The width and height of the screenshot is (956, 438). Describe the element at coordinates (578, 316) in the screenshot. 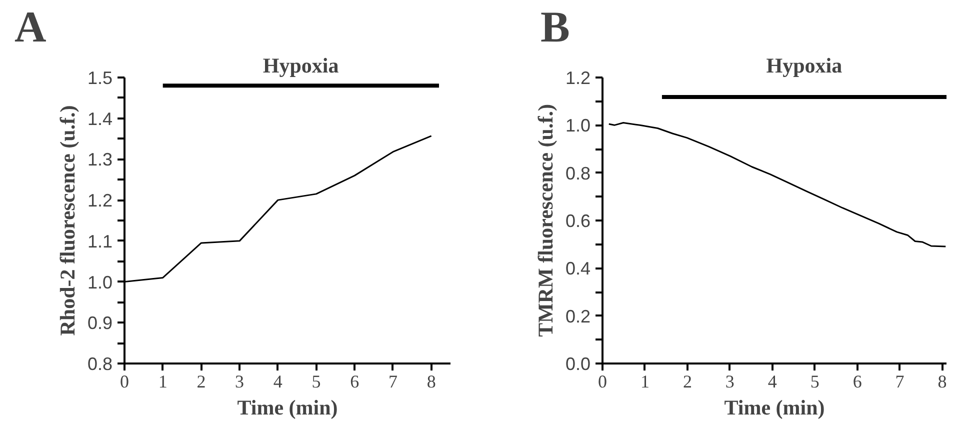

I see `y-tick-label: 0.2` at that location.